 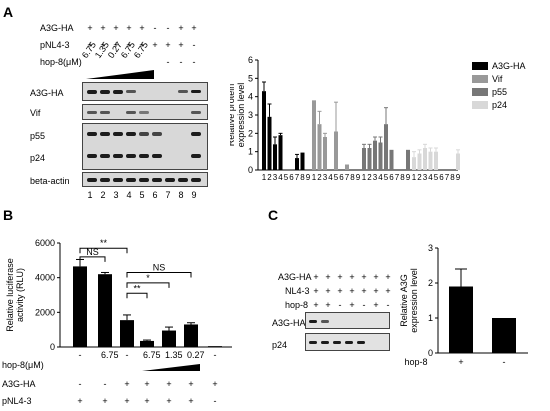 What do you see at coordinates (347, 342) in the screenshot?
I see `c-blot-strip-p24` at bounding box center [347, 342].